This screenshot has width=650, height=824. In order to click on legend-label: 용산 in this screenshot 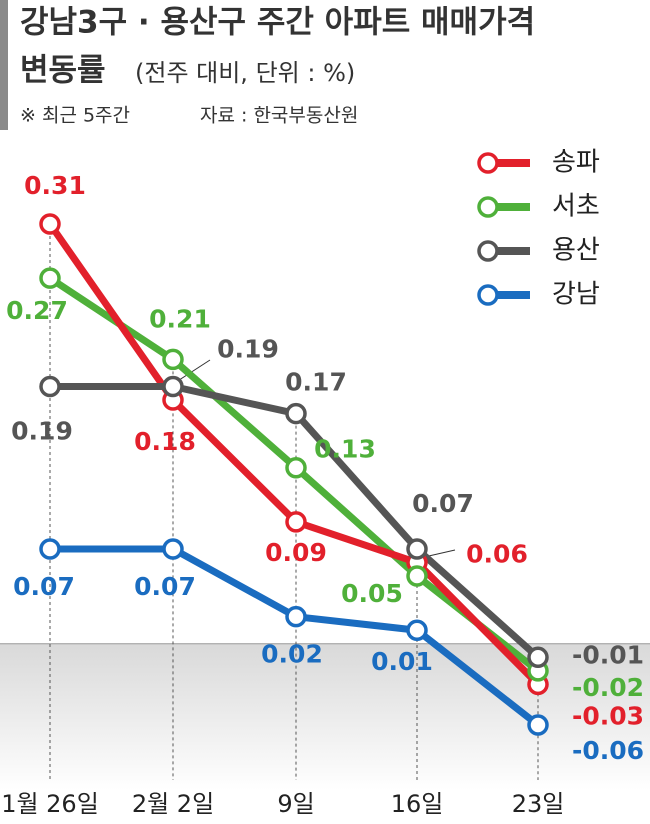, I will do `click(576, 251)`.